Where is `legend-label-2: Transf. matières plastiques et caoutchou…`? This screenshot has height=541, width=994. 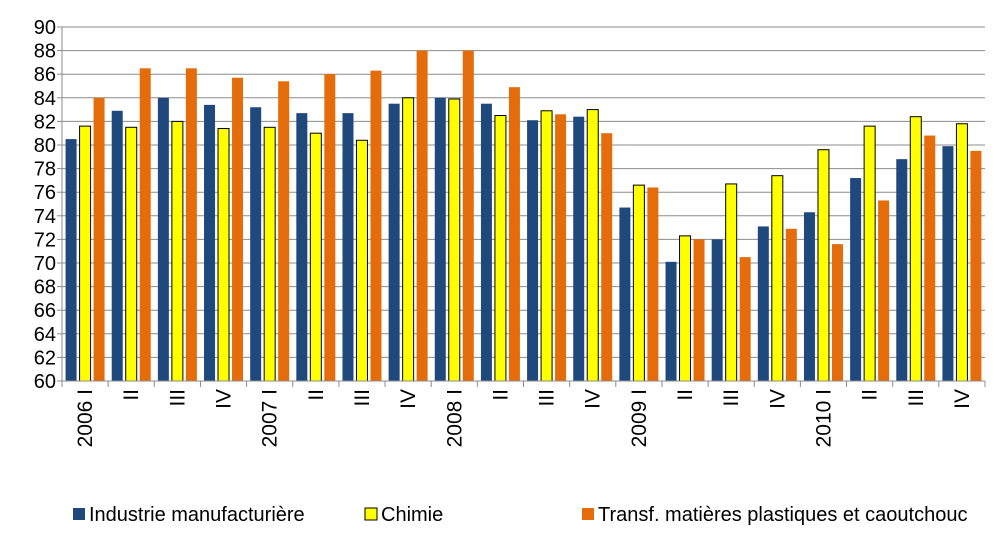 legend-label-2: Transf. matières plastiques et caoutchou… is located at coordinates (782, 515).